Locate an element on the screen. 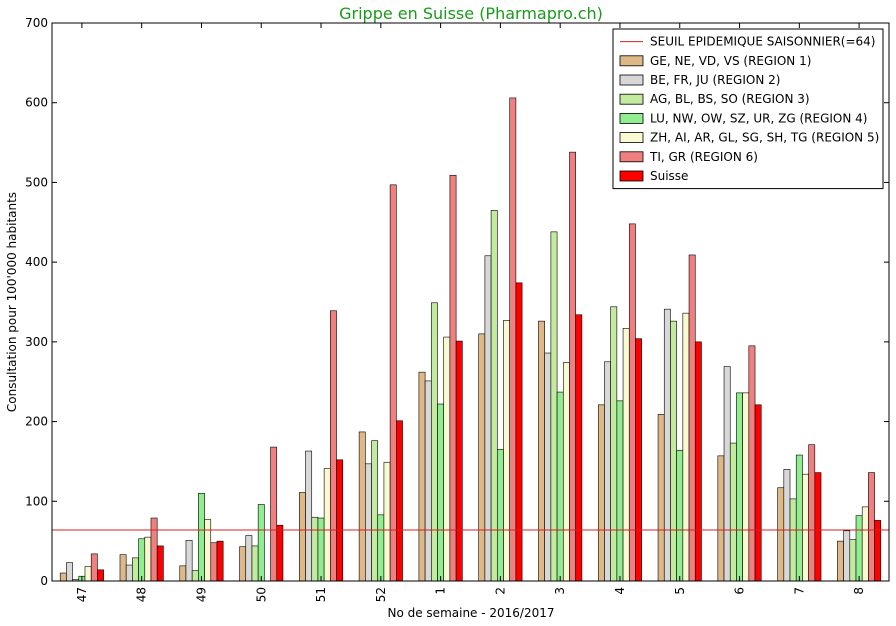 The height and width of the screenshot is (626, 896). x-tick-label: 2 is located at coordinates (500, 591).